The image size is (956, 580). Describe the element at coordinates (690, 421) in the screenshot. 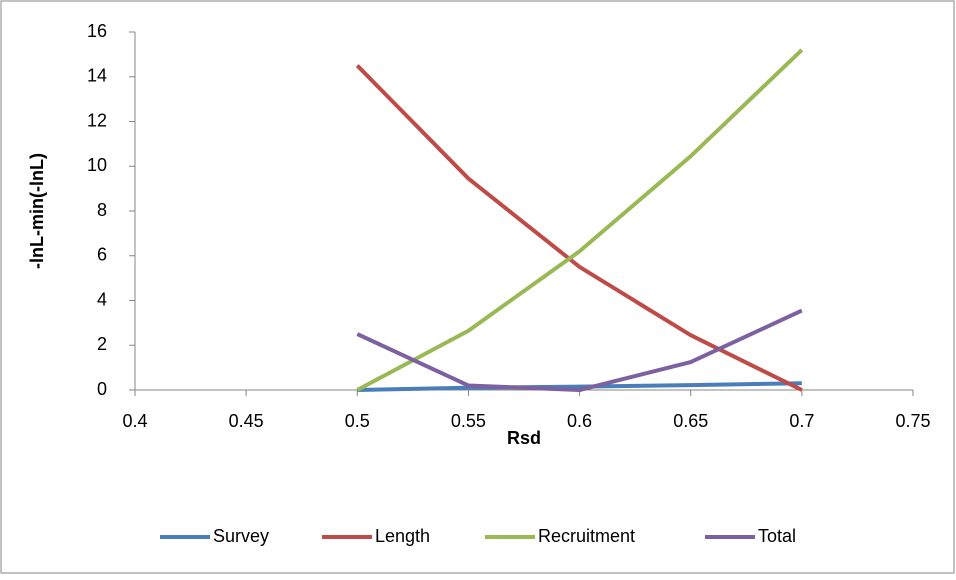

I see `x-tick-label: 0.65` at that location.